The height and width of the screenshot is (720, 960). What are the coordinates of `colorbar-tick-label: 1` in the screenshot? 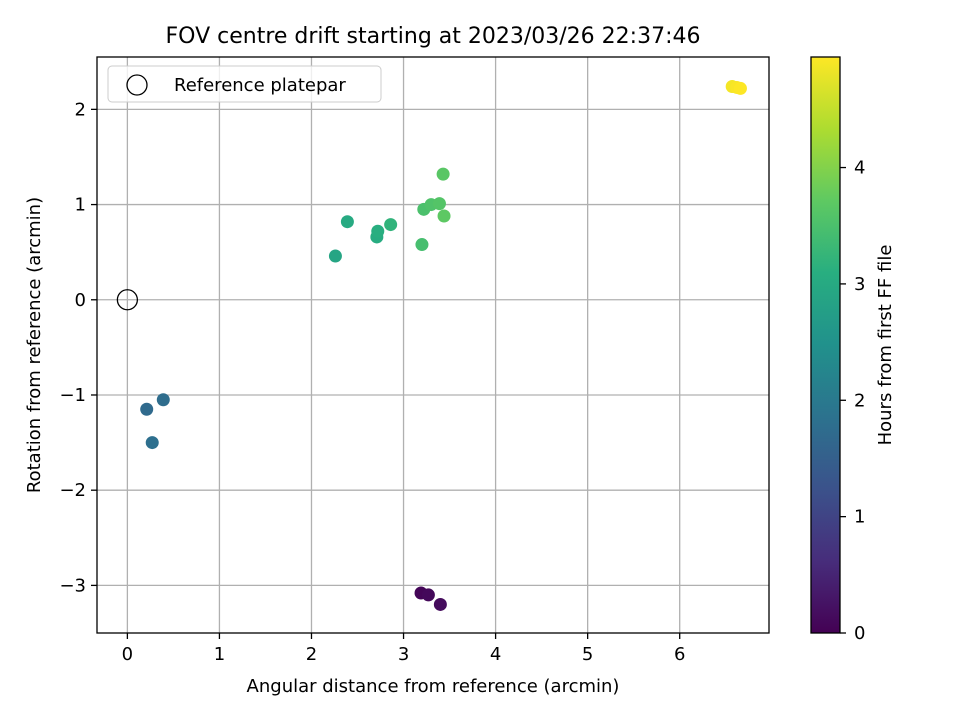 It's located at (859, 517).